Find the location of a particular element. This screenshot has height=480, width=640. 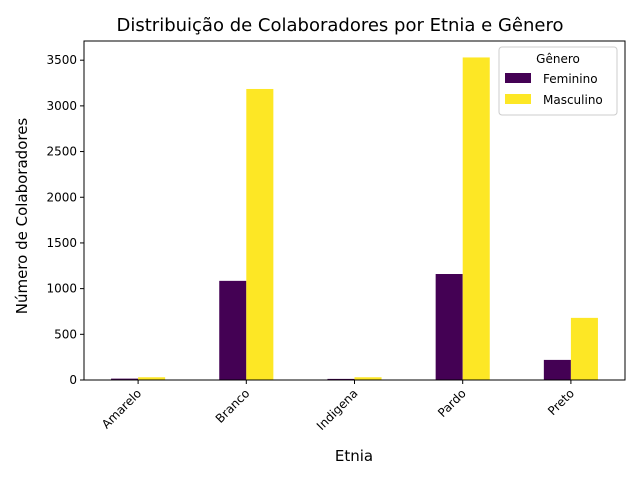

y-tick-label: 3500 is located at coordinates (61, 60).